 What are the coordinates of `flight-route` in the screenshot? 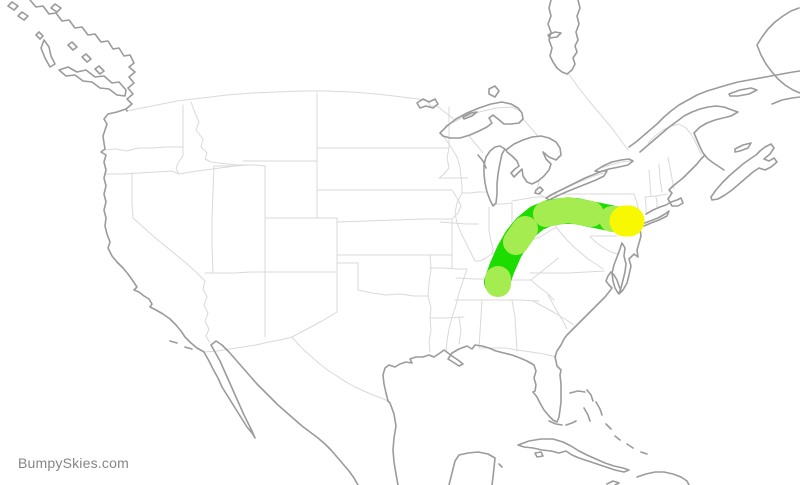 It's located at (564, 247).